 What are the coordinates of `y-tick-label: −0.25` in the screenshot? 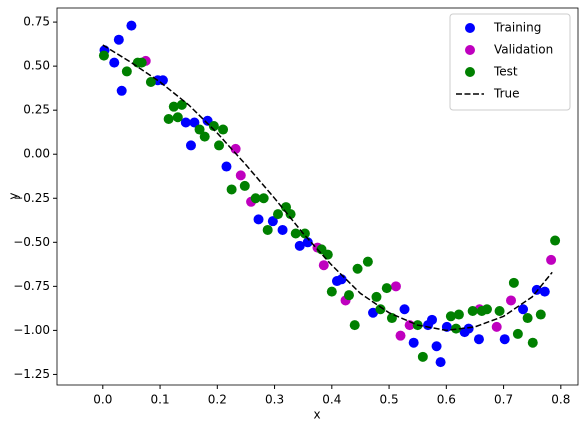 It's located at (31, 198).